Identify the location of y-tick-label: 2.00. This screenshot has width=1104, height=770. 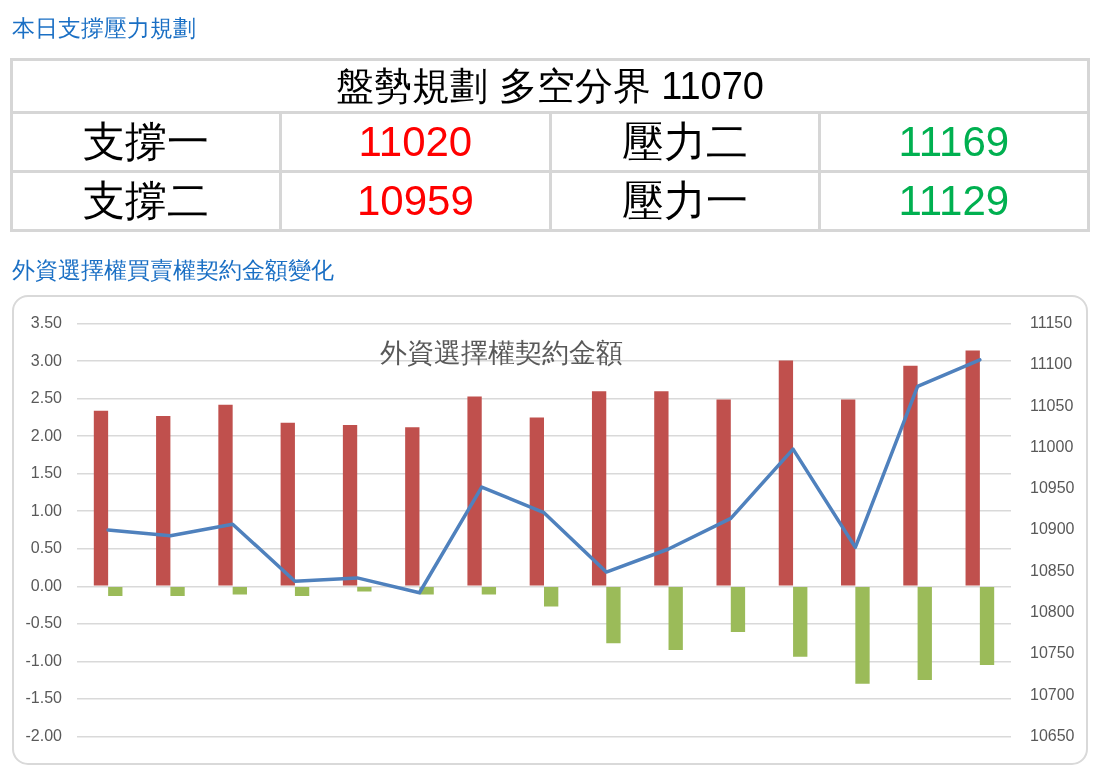
(46, 435).